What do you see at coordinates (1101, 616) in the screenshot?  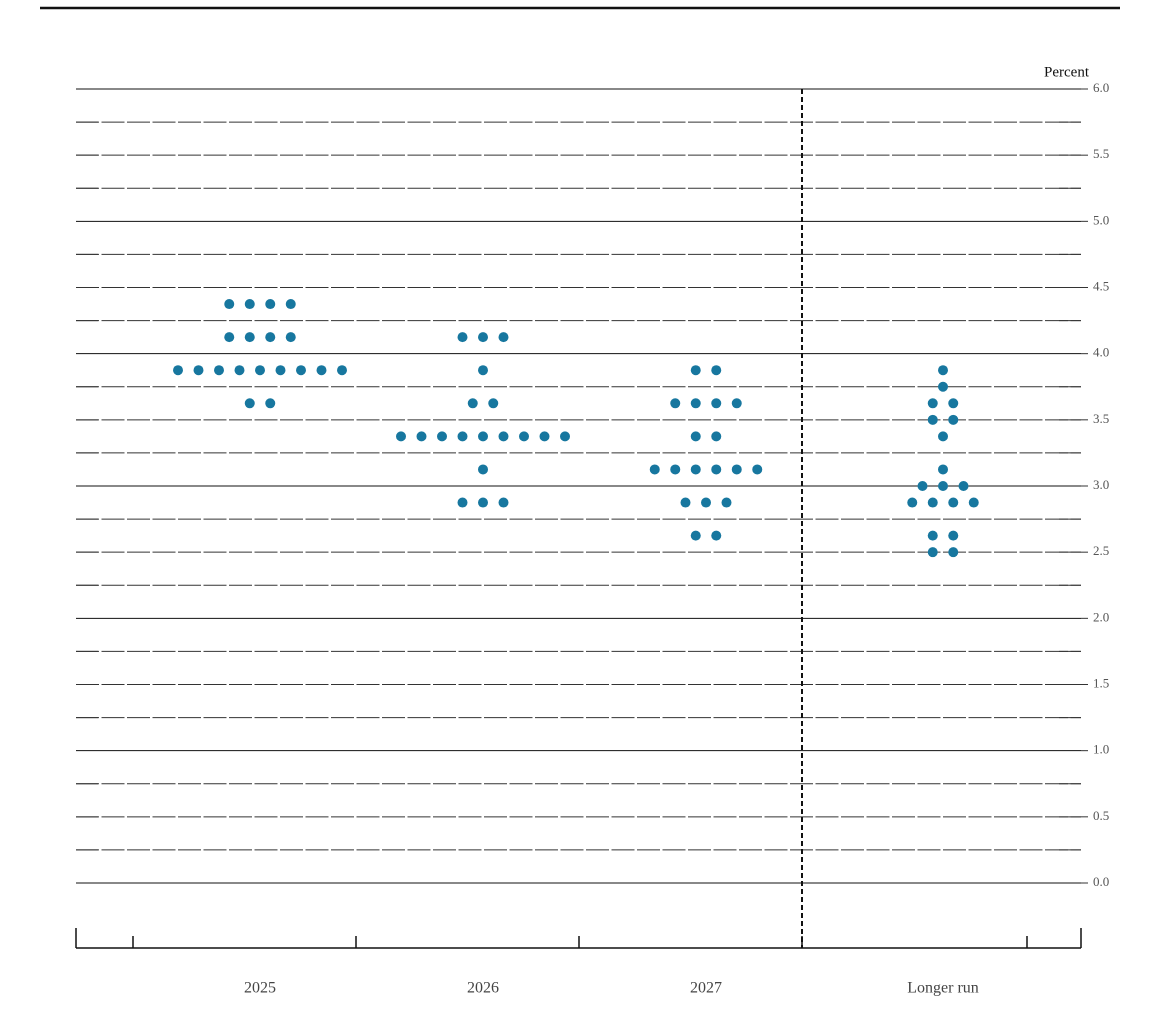 I see `y-tick-label: 2.0` at bounding box center [1101, 616].